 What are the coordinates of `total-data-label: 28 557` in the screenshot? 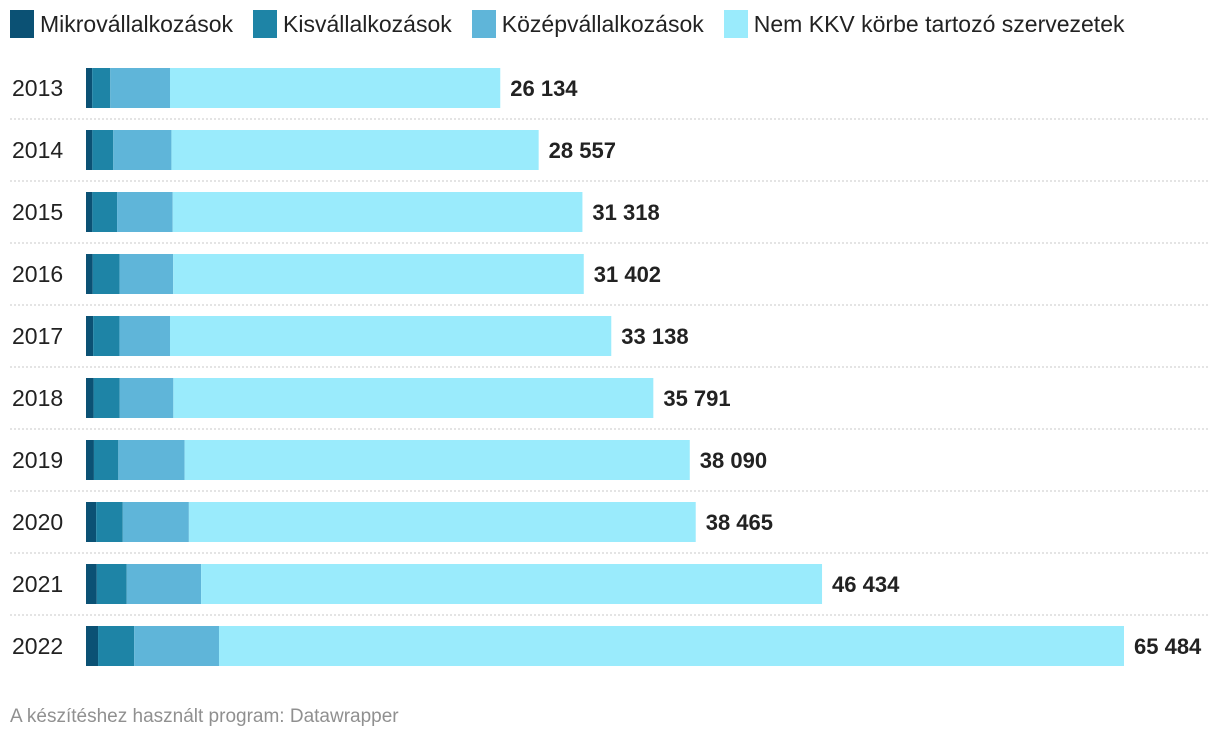 It's located at (582, 150).